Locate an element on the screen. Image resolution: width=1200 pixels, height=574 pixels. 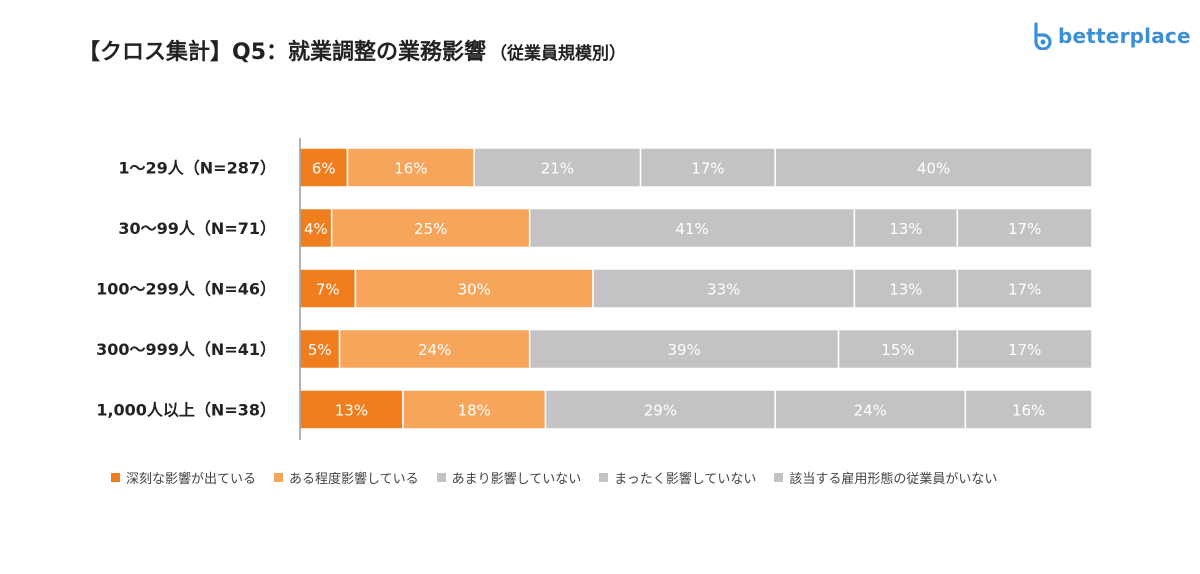
title-subtitle: （従業員規模別） is located at coordinates (558, 54).